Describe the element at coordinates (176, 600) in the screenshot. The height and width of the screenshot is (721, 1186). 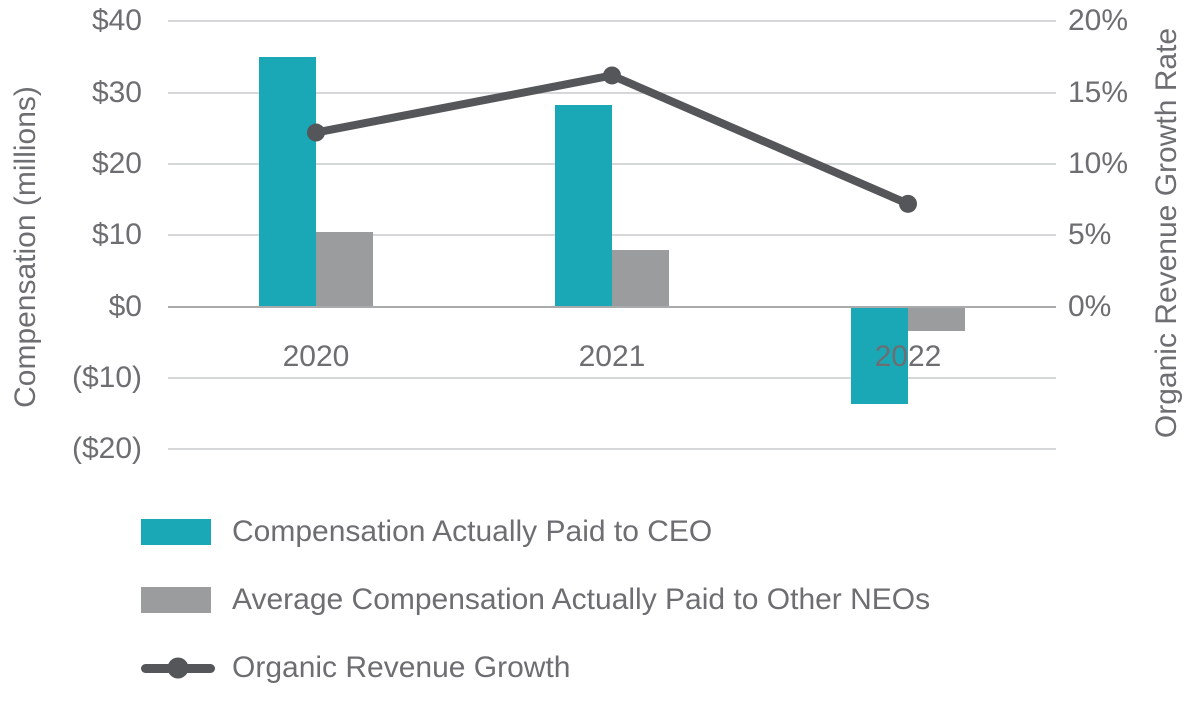
I see `neo-bar-swatch` at that location.